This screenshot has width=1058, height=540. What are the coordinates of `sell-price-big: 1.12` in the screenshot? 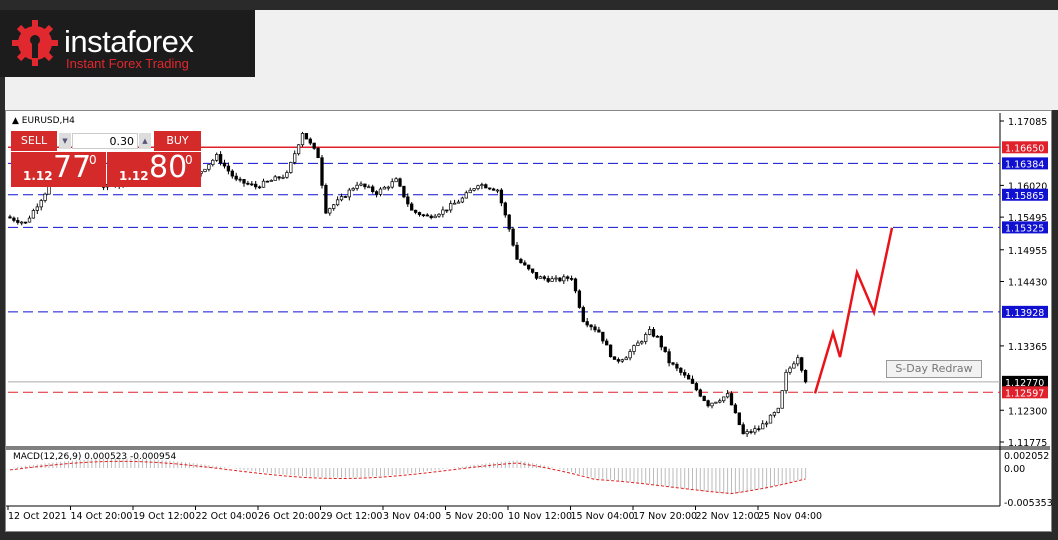 It's located at (38, 176).